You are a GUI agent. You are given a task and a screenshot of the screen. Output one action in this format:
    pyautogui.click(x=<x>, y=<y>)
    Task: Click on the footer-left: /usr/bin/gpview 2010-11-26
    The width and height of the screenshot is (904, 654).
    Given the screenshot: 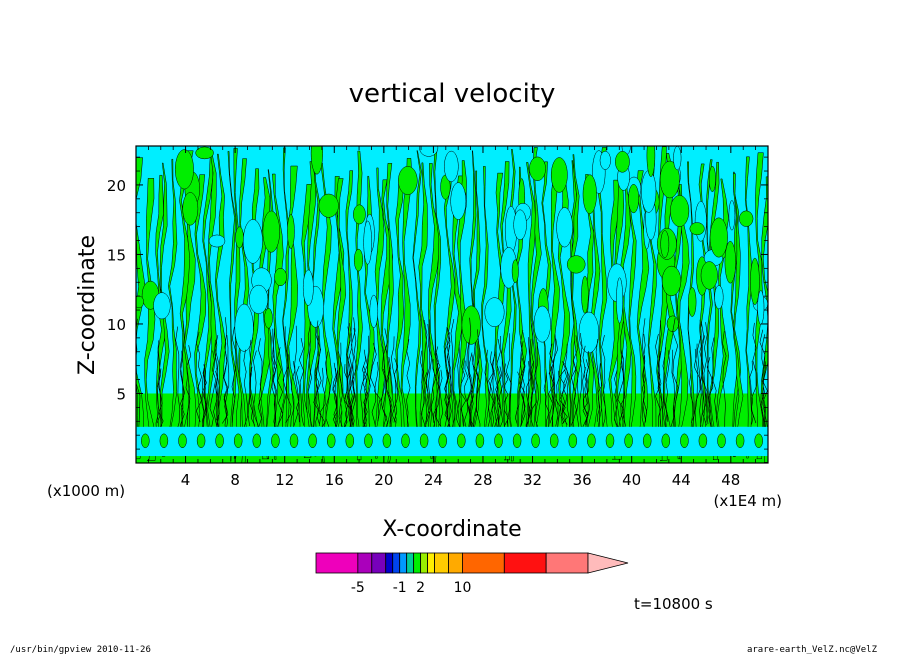 What is the action you would take?
    pyautogui.click(x=80, y=649)
    